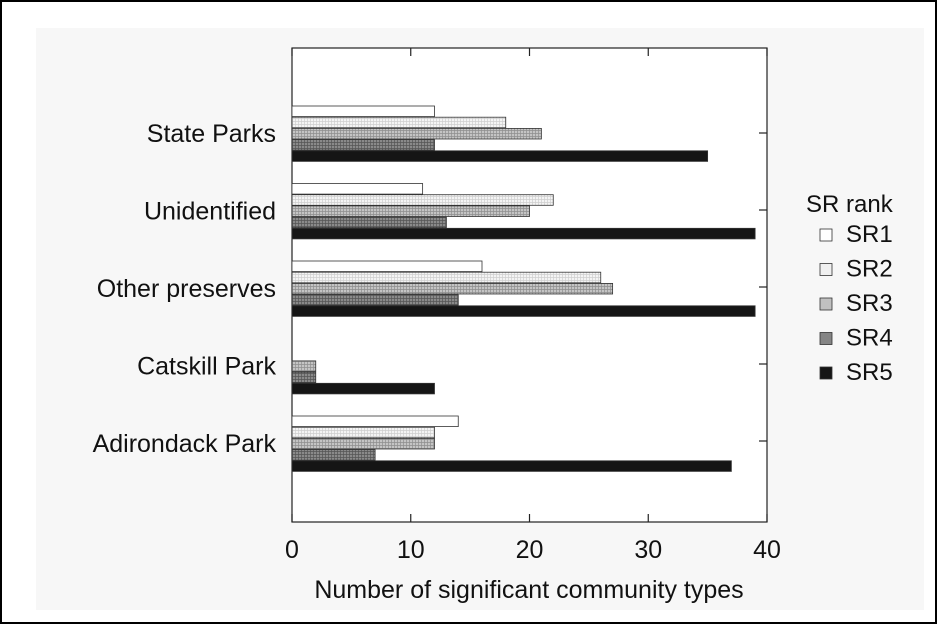 Image resolution: width=937 pixels, height=624 pixels. What do you see at coordinates (363, 145) in the screenshot?
I see `bar-sr4-state-parks` at bounding box center [363, 145].